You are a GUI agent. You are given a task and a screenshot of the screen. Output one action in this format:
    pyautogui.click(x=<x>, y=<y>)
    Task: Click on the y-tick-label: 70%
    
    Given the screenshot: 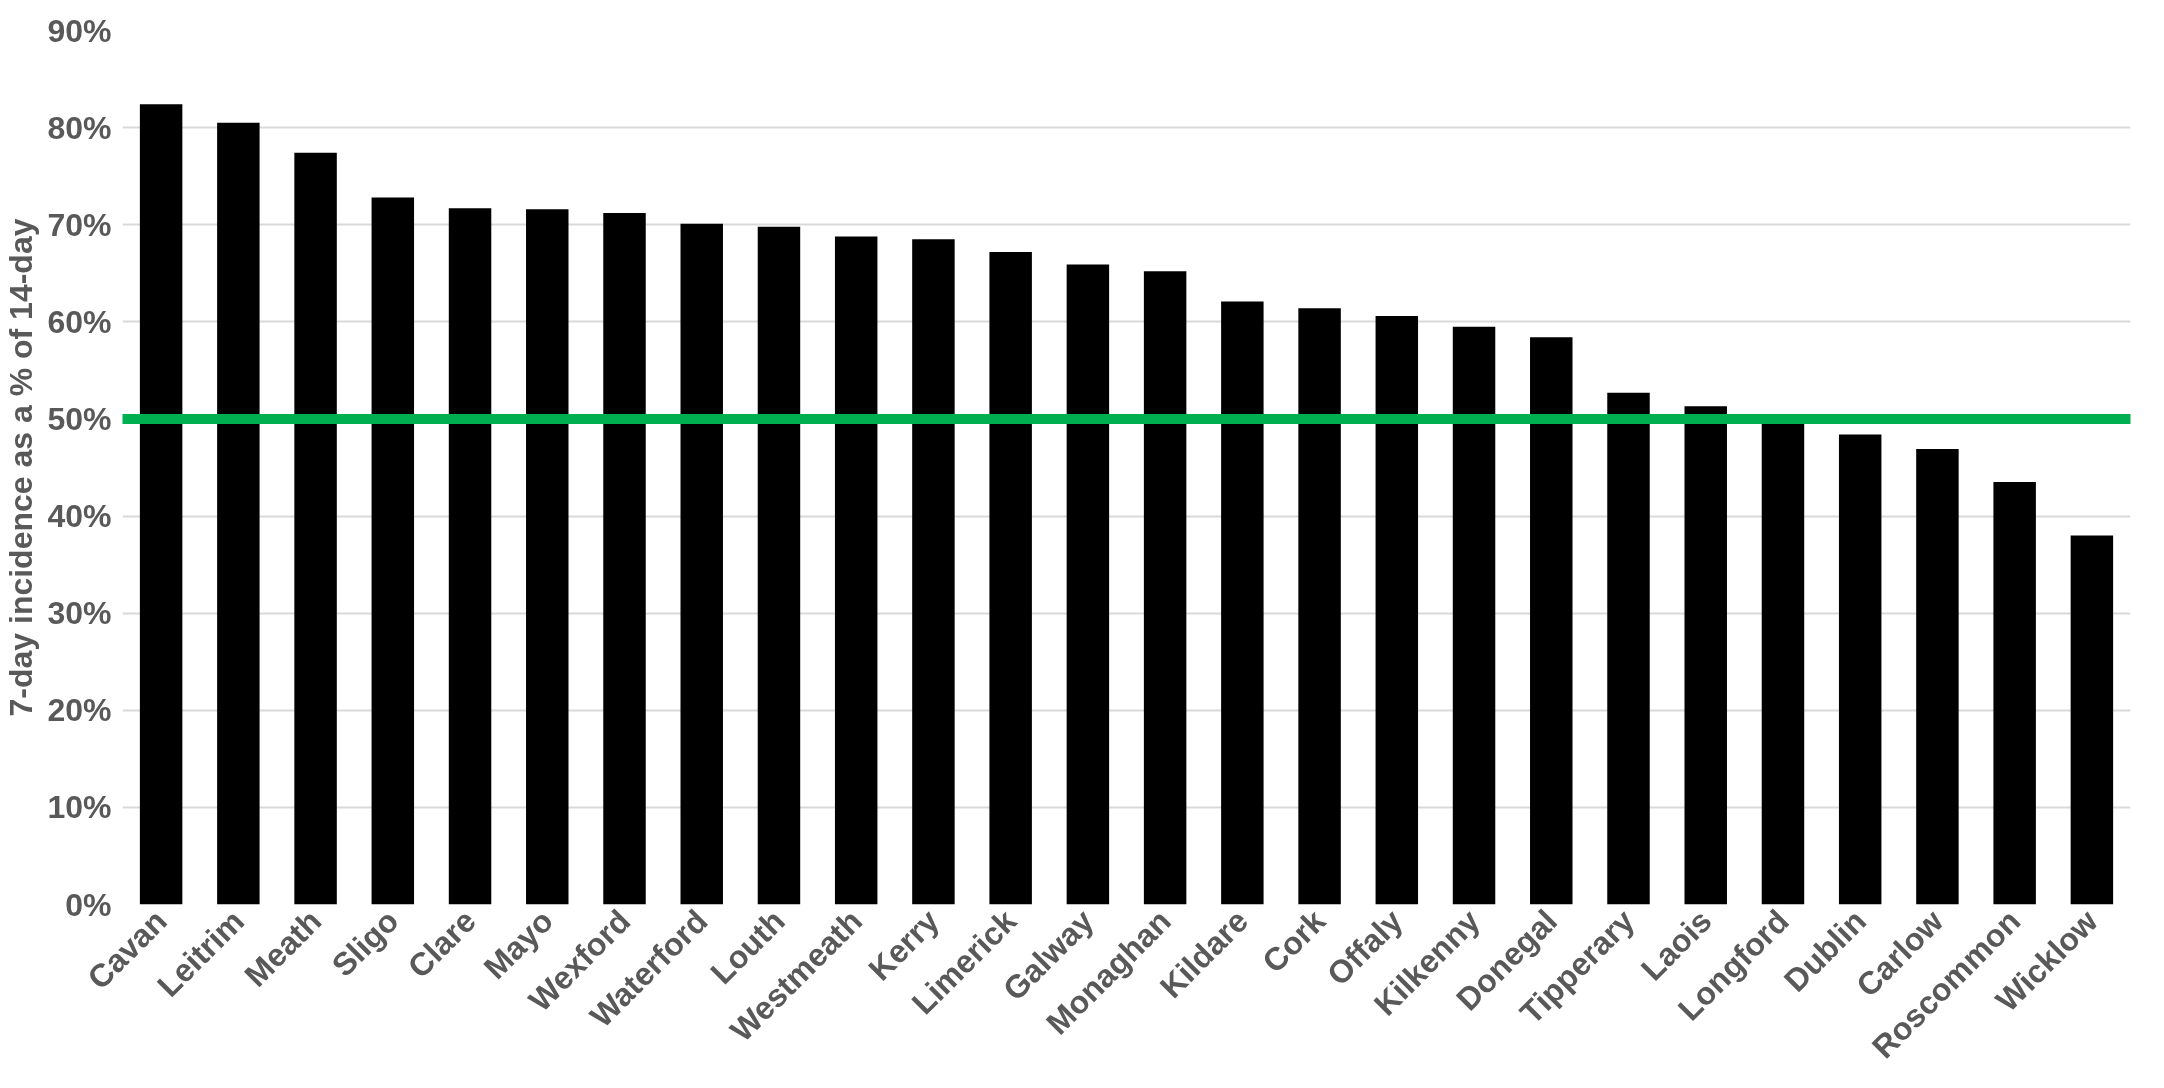 What is the action you would take?
    pyautogui.click(x=79, y=224)
    